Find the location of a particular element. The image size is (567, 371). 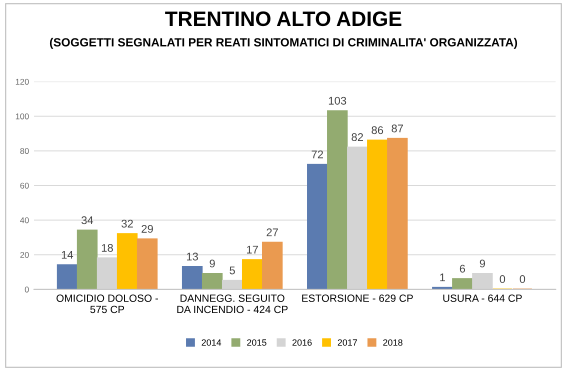

legend-label: 2015 is located at coordinates (256, 342).